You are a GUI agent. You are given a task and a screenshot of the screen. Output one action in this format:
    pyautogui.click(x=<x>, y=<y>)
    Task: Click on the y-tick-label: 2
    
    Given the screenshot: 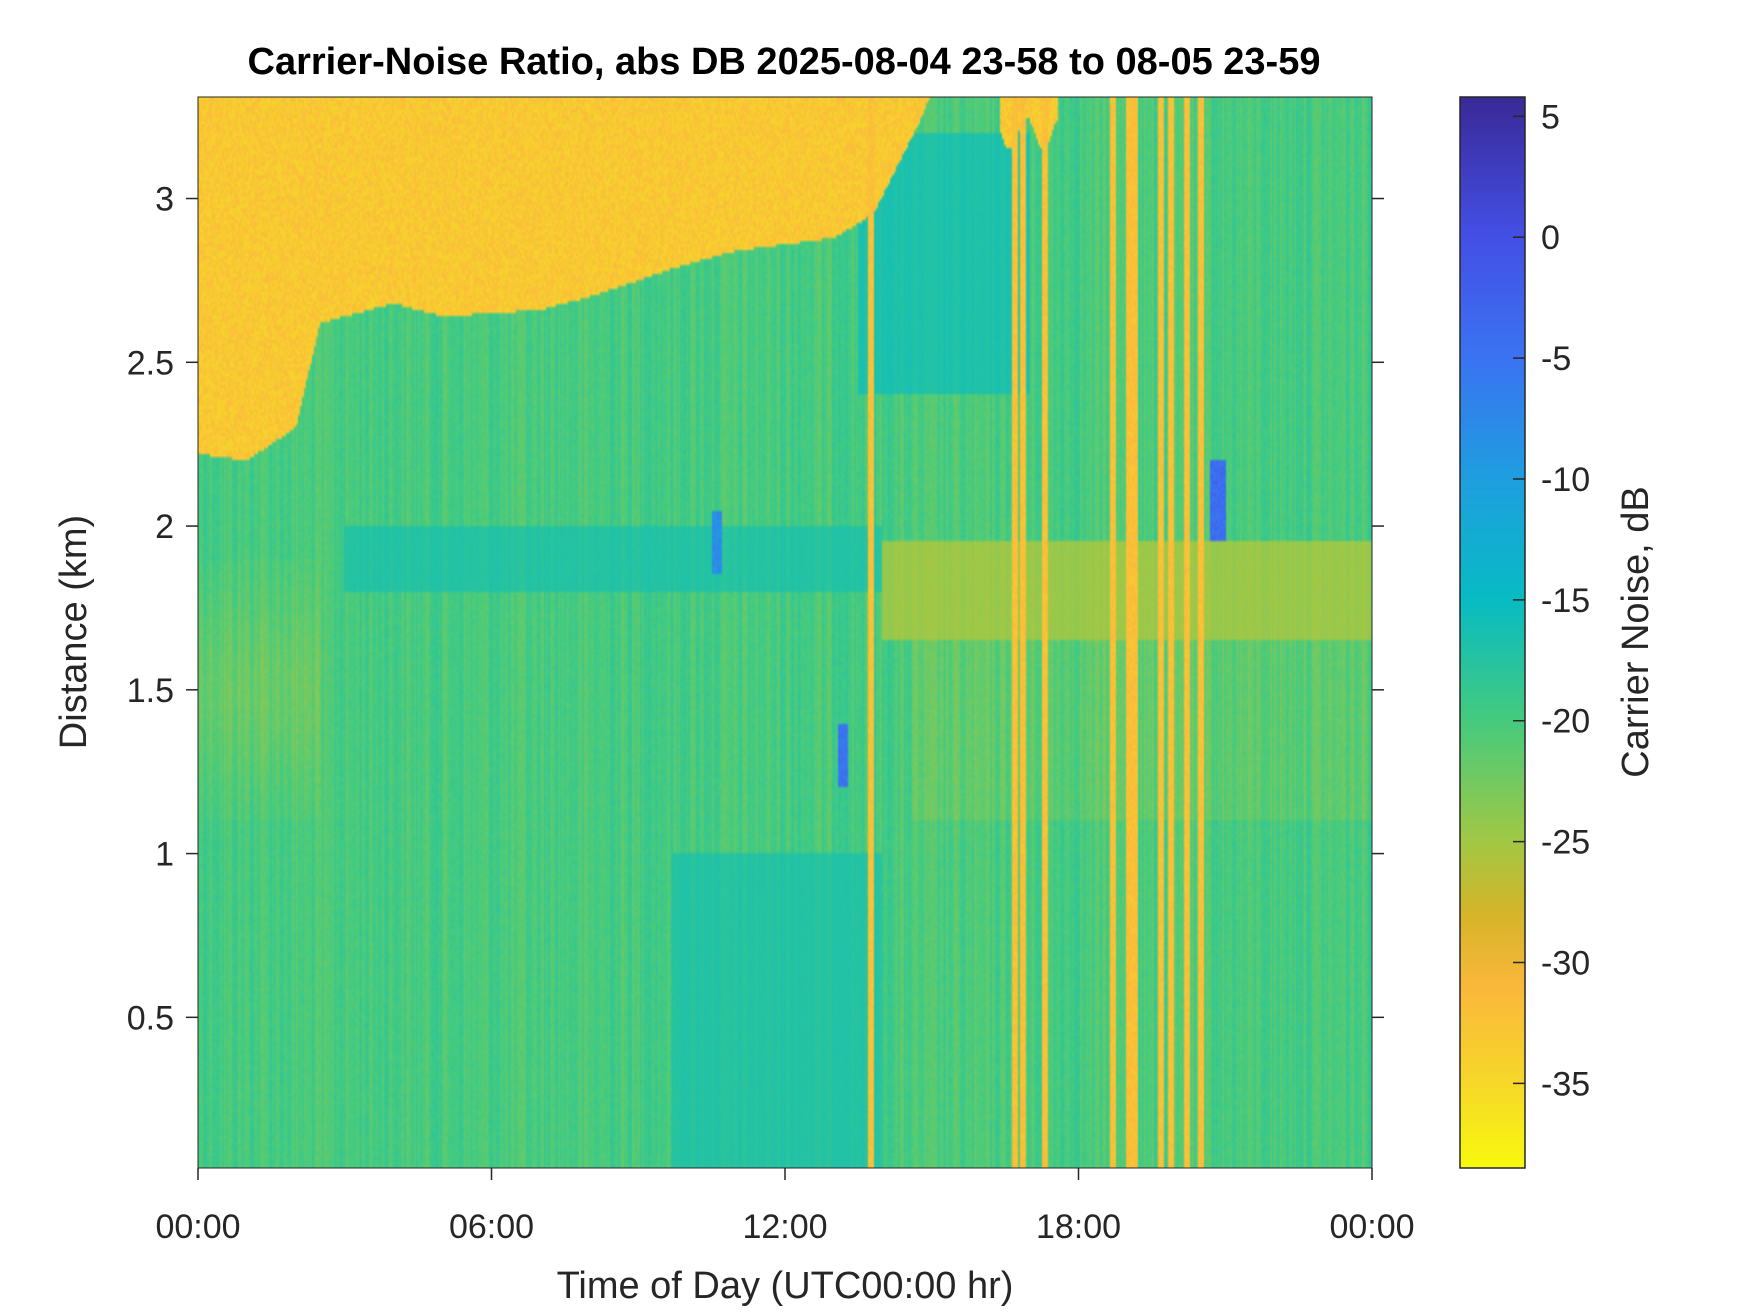 What is the action you would take?
    pyautogui.click(x=164, y=527)
    